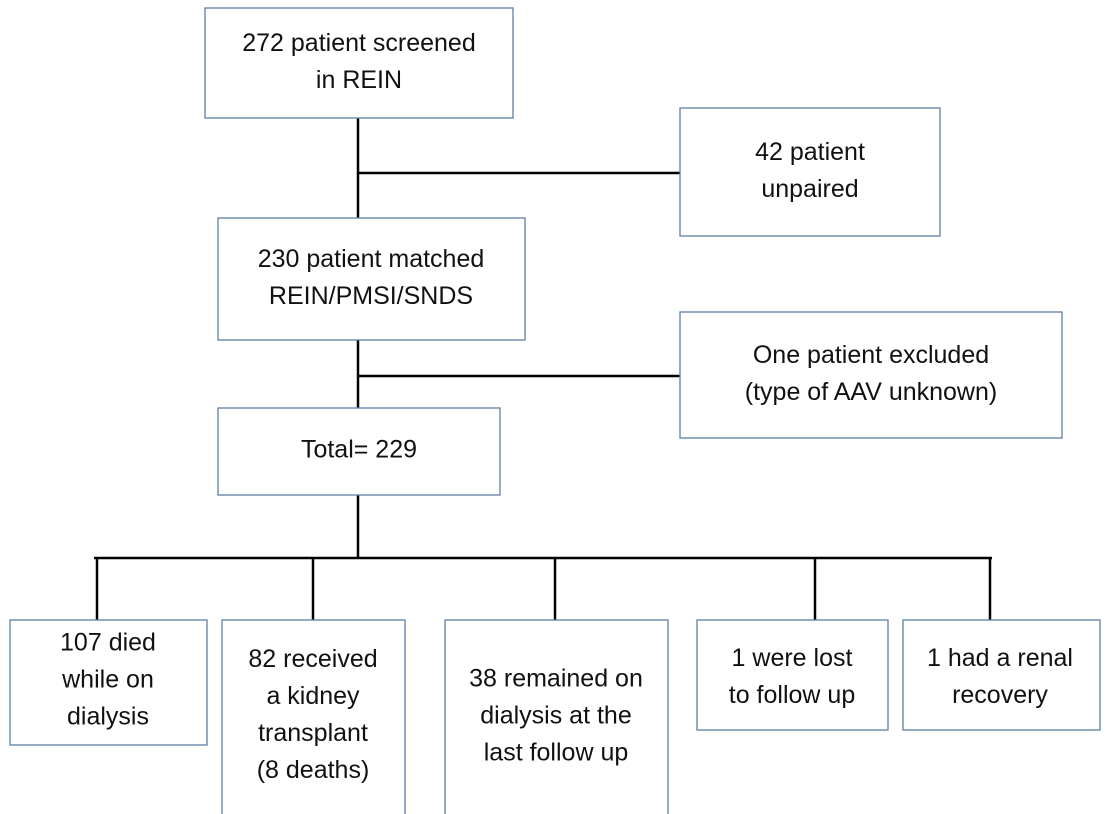 The height and width of the screenshot is (814, 1108). Describe the element at coordinates (810, 152) in the screenshot. I see `node-label: 42 patient` at that location.